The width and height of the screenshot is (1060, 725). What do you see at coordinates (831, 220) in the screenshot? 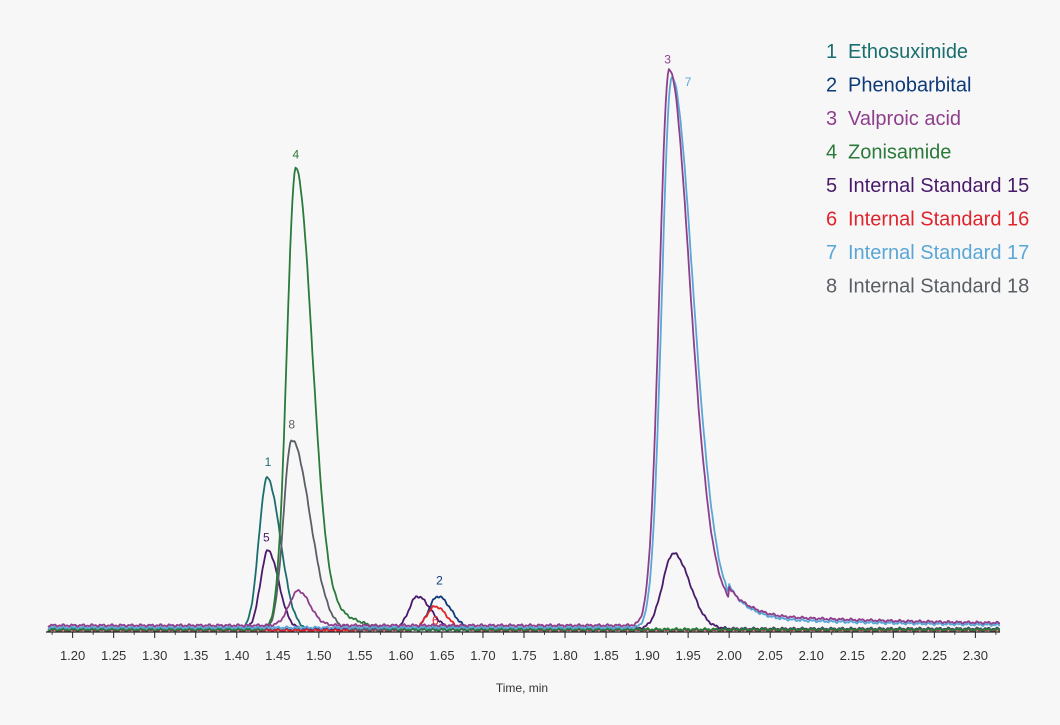
I see `legend-number: 6` at bounding box center [831, 220].